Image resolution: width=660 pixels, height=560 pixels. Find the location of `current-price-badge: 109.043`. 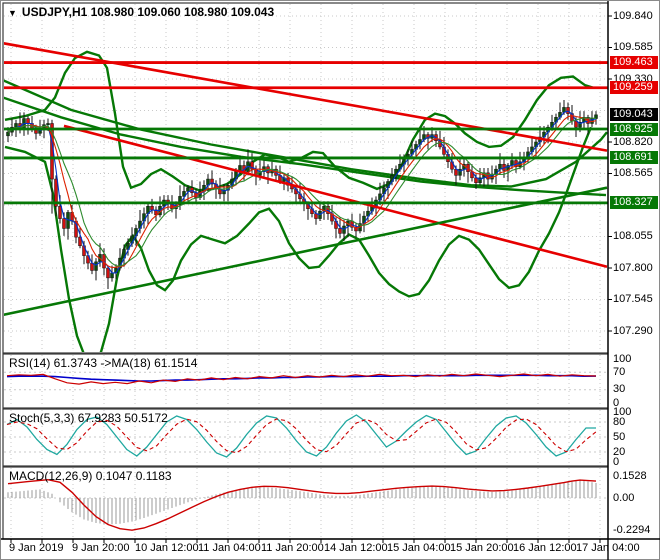

current-price-badge: 109.043 is located at coordinates (634, 114).